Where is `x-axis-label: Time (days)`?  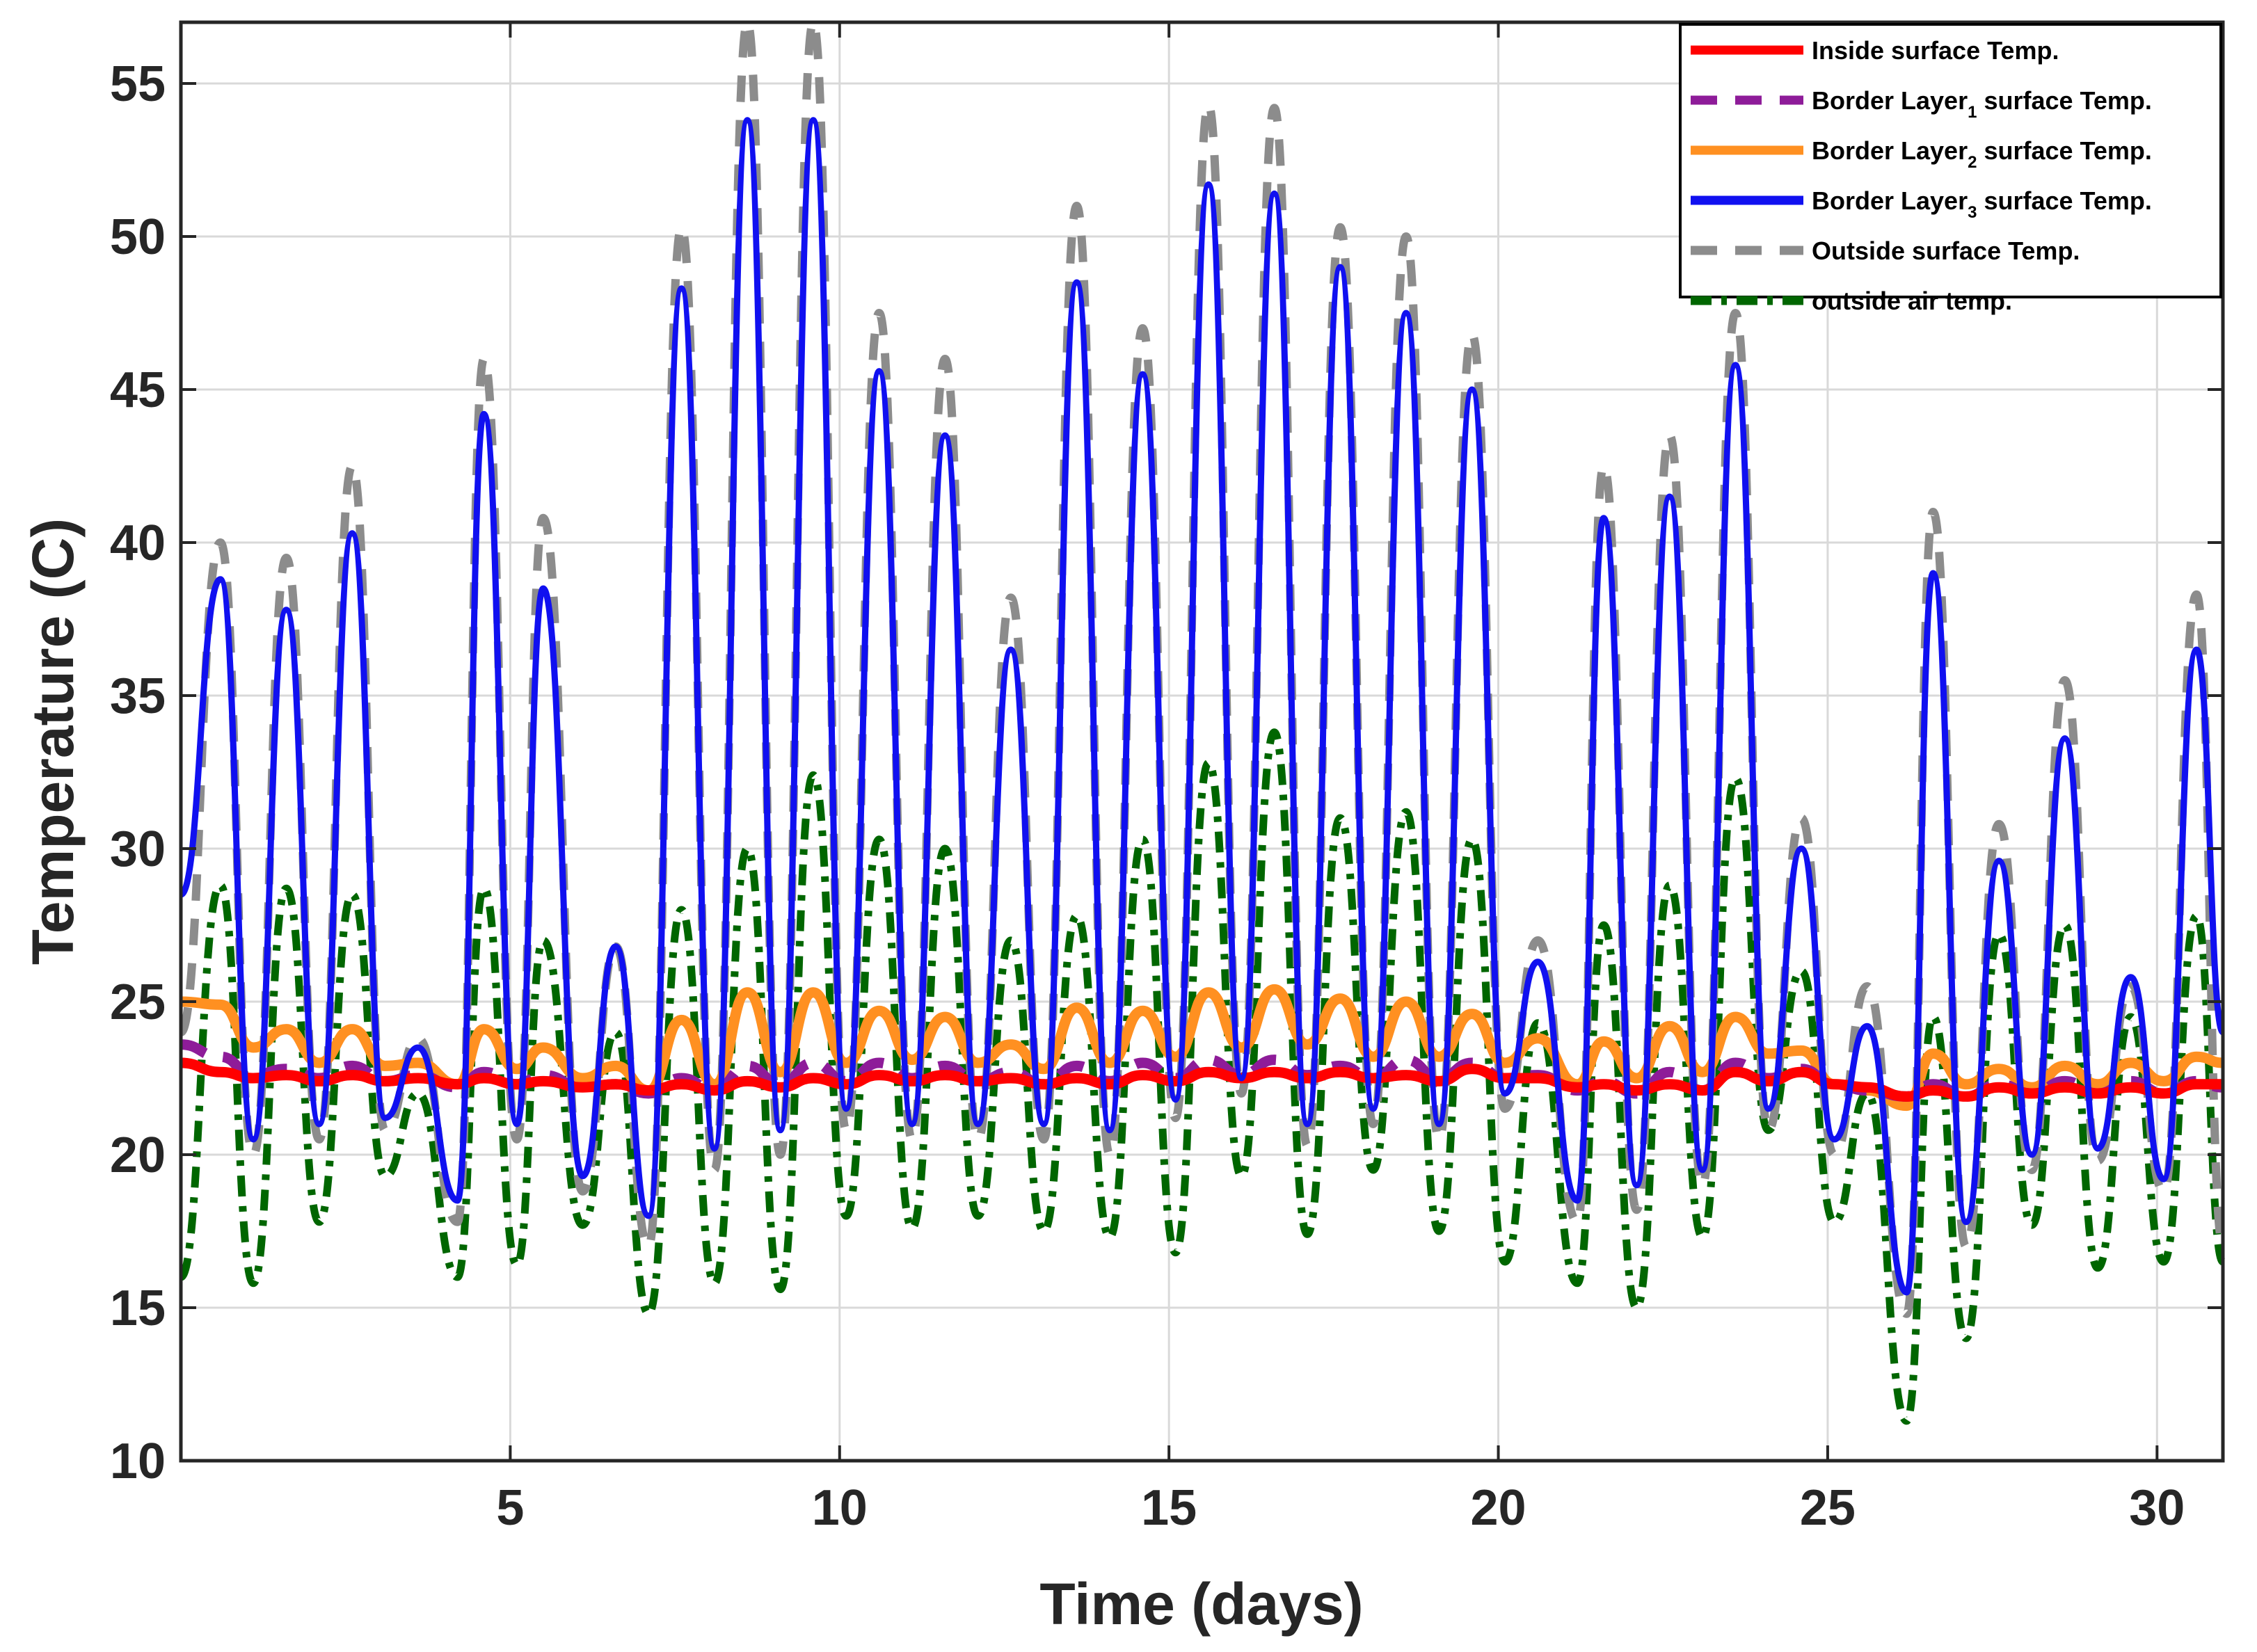
x-axis-label: Time (days) is located at coordinates (1201, 1604).